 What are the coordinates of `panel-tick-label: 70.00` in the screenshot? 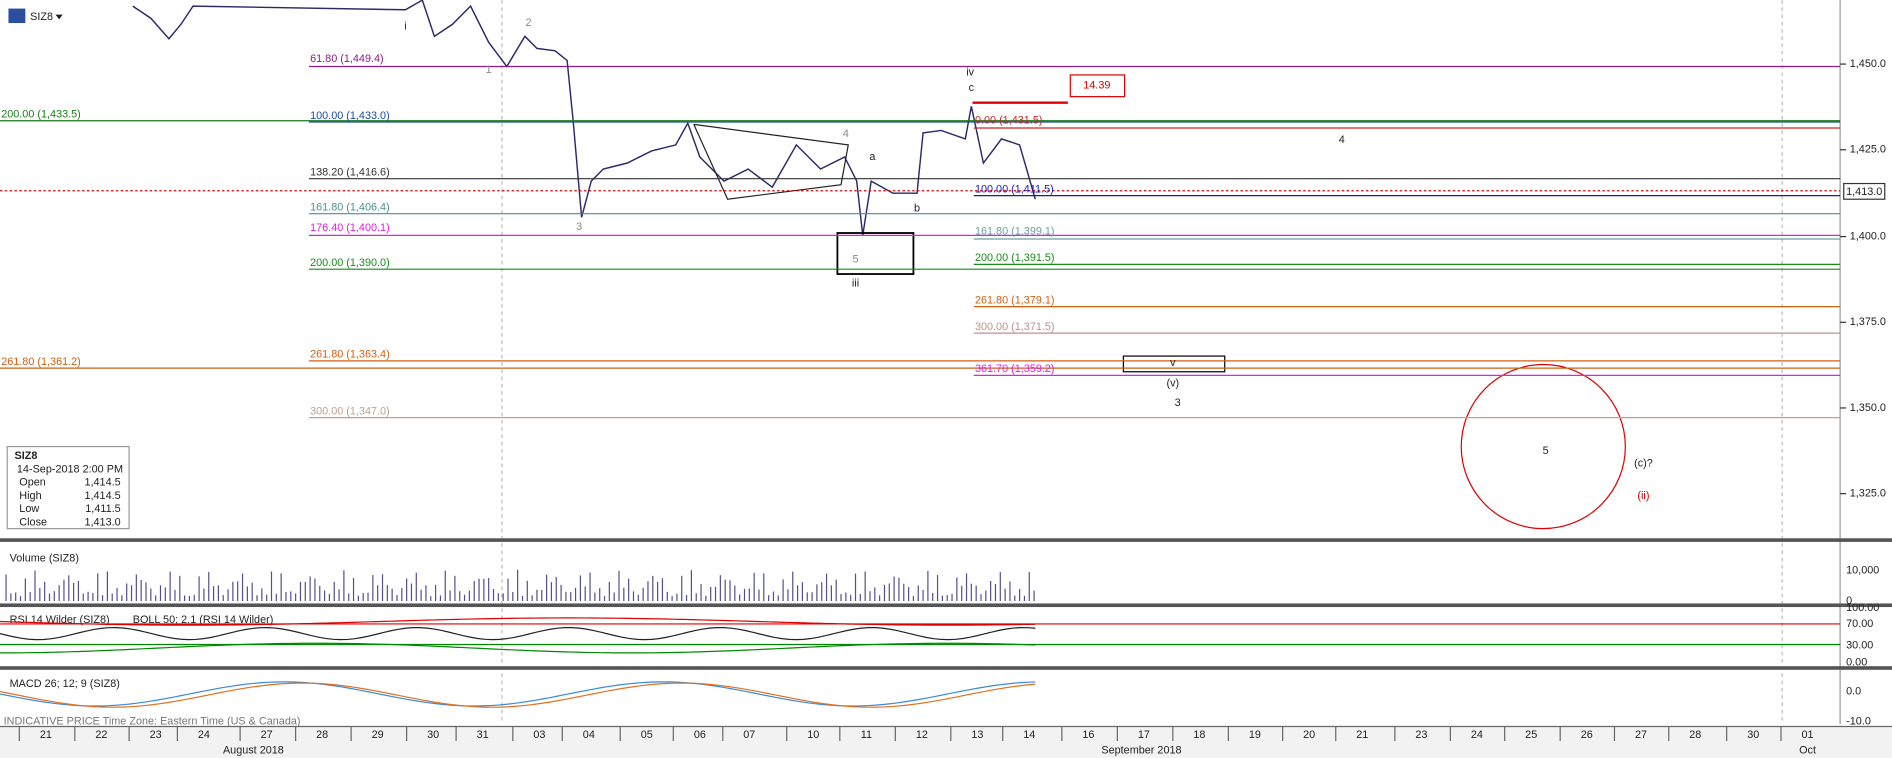 It's located at (1859, 624).